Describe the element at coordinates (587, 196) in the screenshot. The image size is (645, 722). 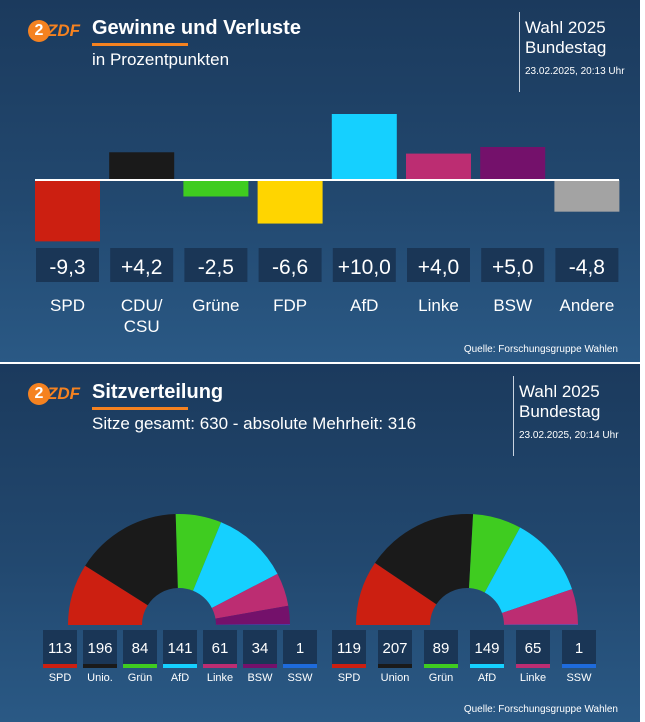
I see `bar-andere` at that location.